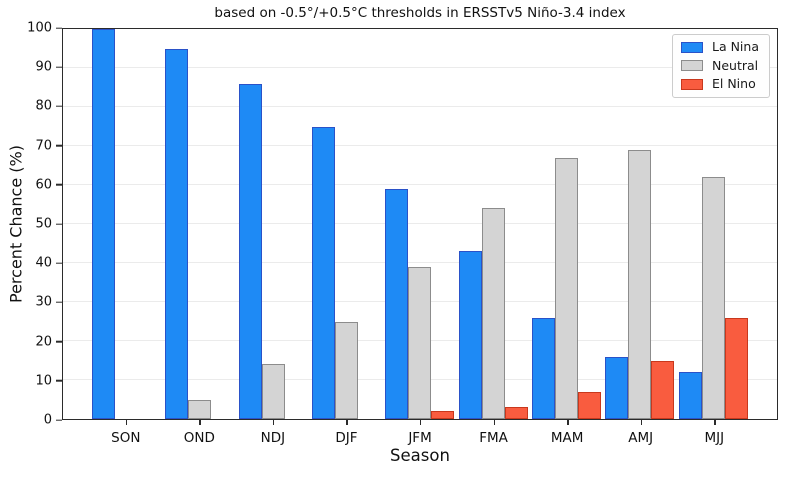 This screenshot has height=478, width=790. What do you see at coordinates (43, 381) in the screenshot?
I see `y-tick-label-10: 10` at bounding box center [43, 381].